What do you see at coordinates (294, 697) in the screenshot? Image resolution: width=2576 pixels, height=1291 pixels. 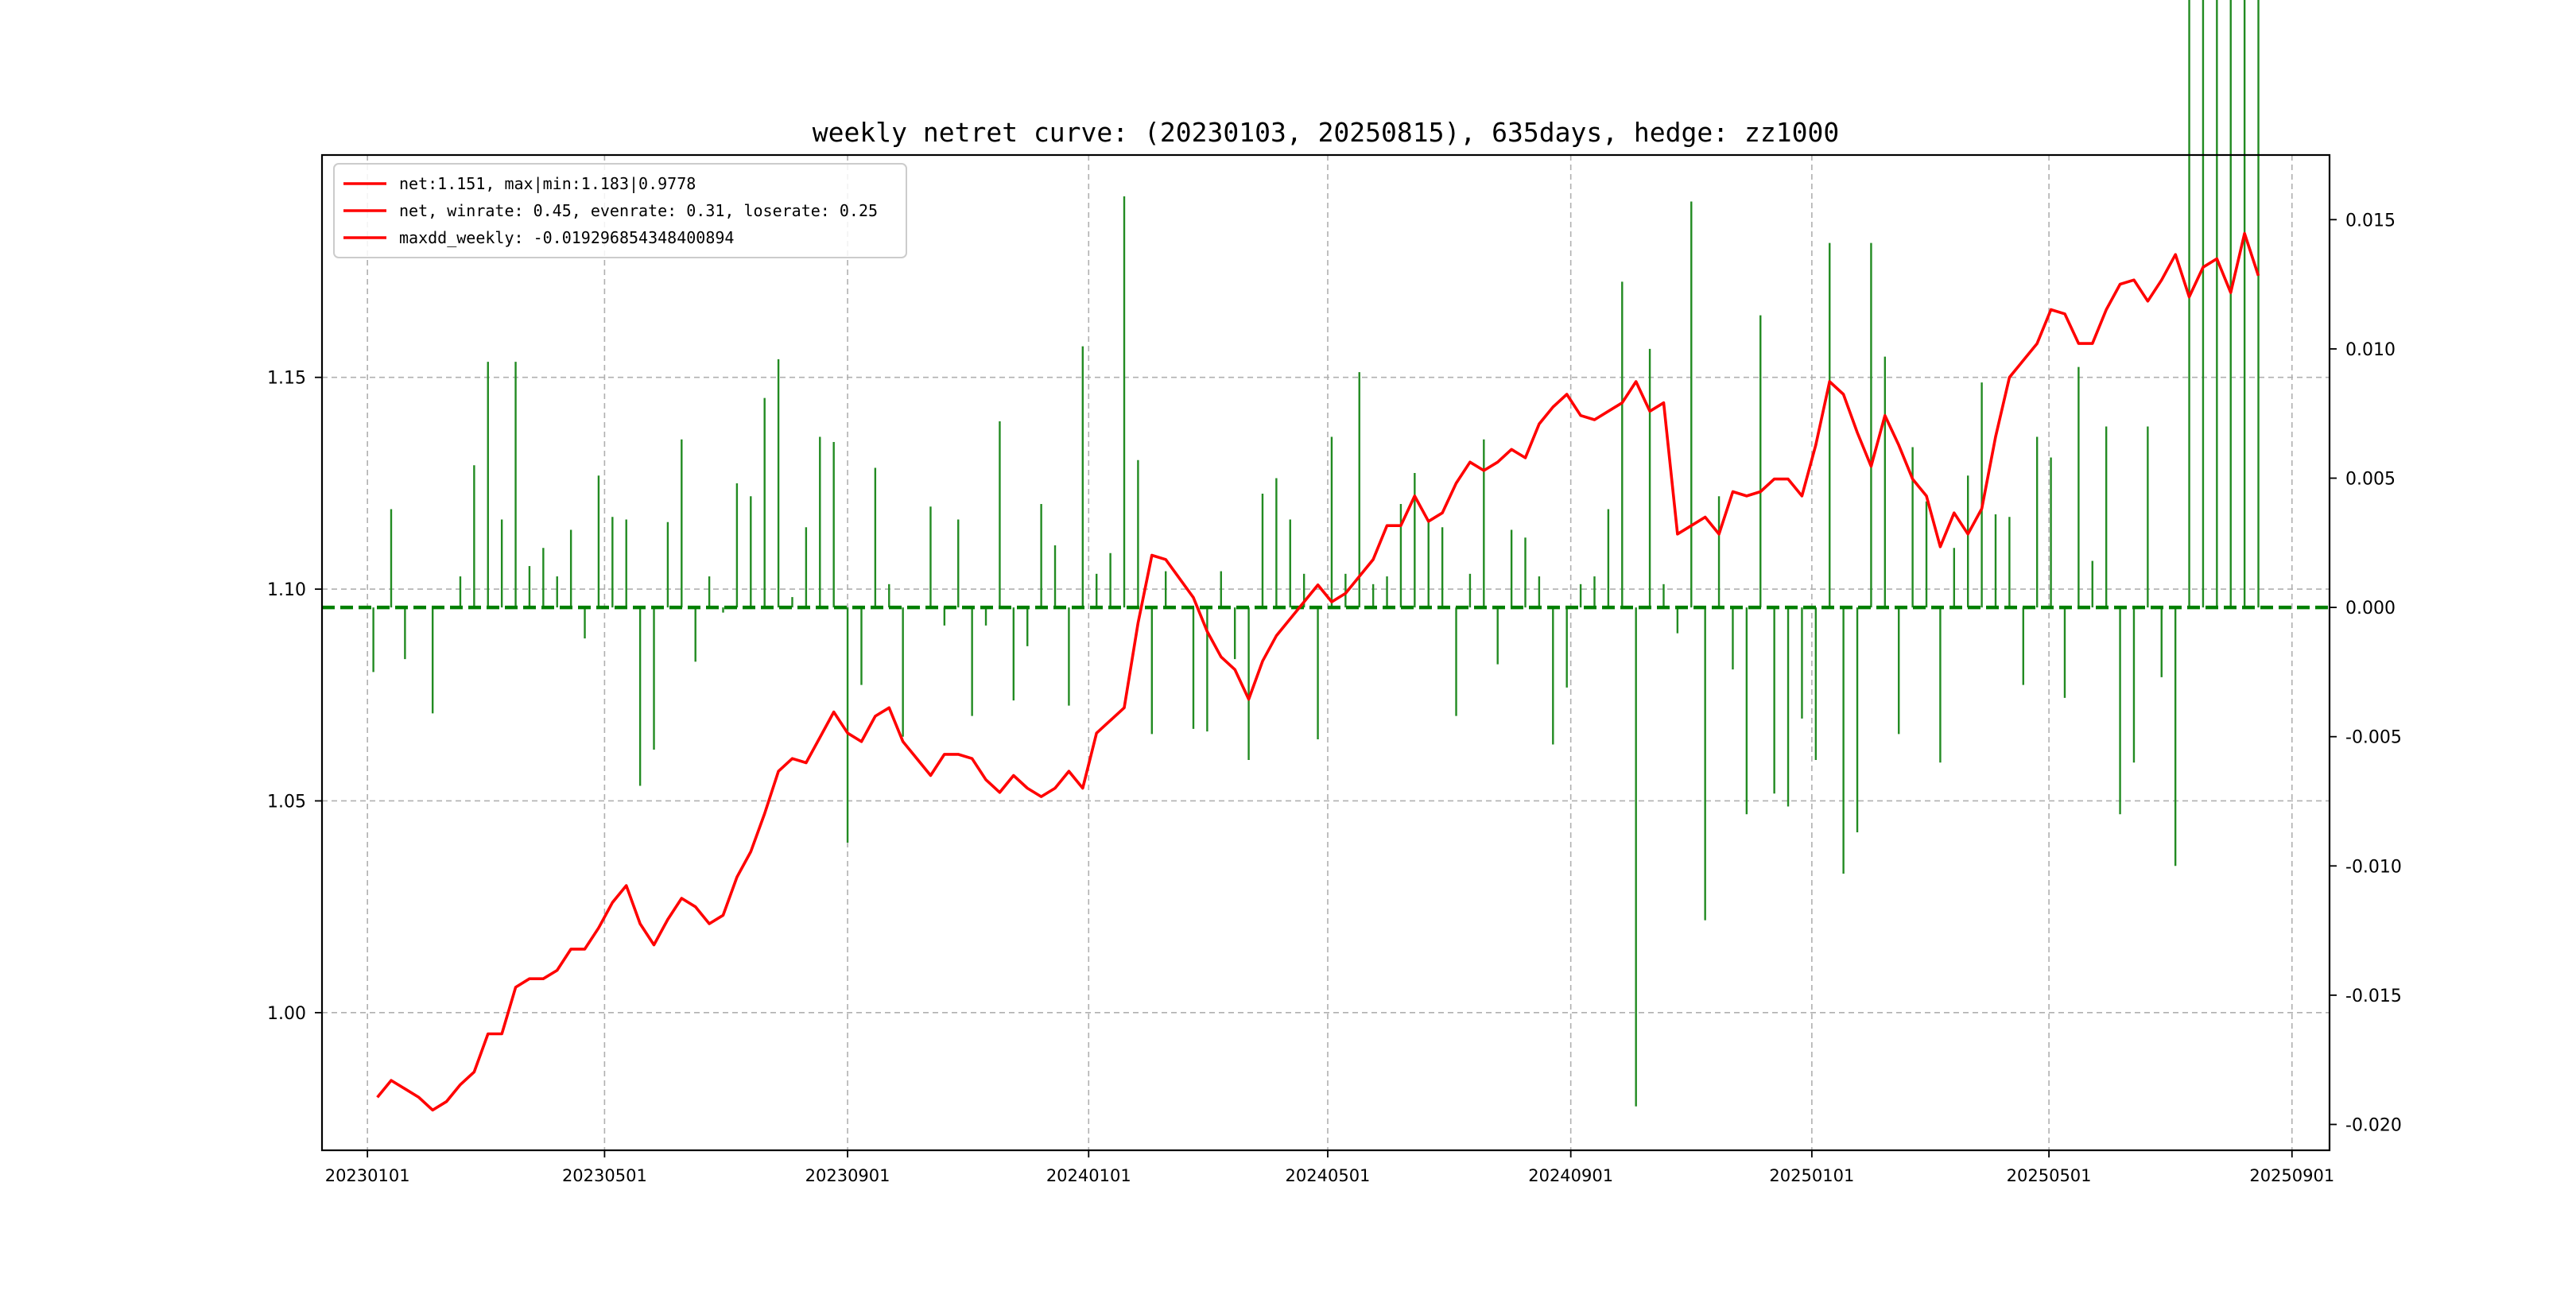 I see `left-y-axis: 1.00 1.05 1.10 1.15` at bounding box center [294, 697].